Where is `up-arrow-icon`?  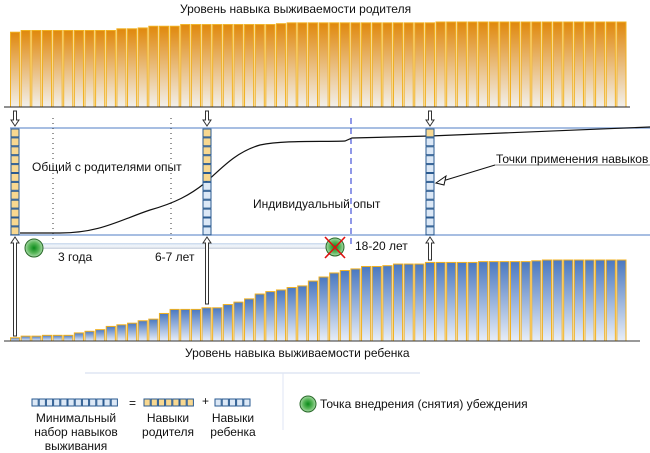
up-arrow-icon is located at coordinates (15, 286).